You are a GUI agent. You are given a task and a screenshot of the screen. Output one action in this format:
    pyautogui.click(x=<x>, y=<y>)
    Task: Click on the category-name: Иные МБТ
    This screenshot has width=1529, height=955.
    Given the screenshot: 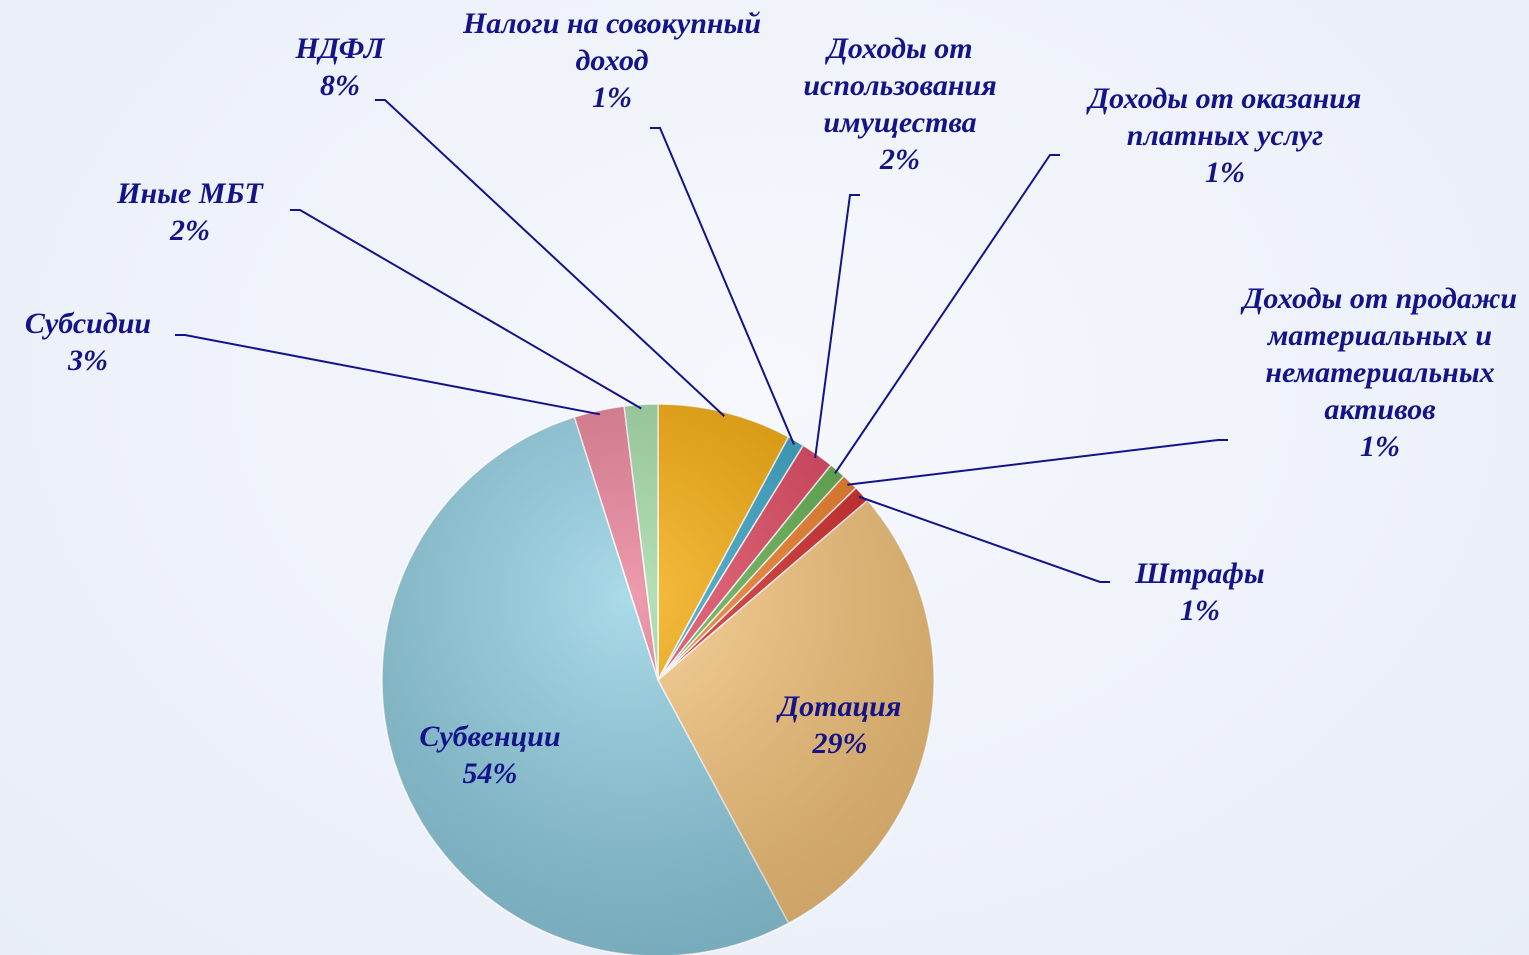 What is the action you would take?
    pyautogui.click(x=190, y=193)
    